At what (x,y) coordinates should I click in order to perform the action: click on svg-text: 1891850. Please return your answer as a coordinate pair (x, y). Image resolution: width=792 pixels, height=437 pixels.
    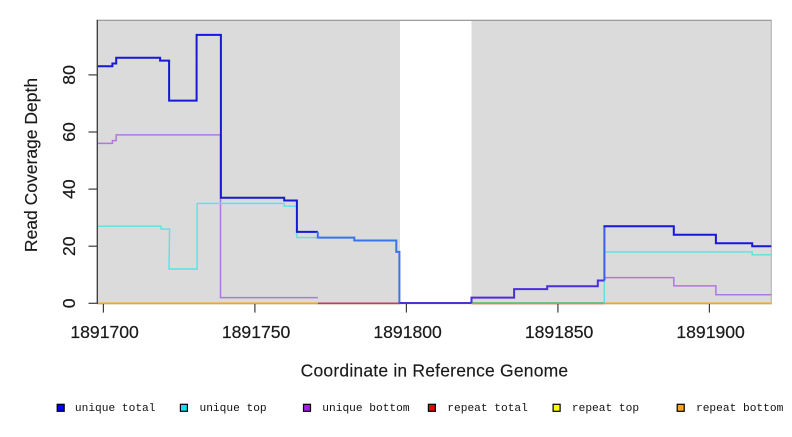
    Looking at the image, I should click on (559, 332).